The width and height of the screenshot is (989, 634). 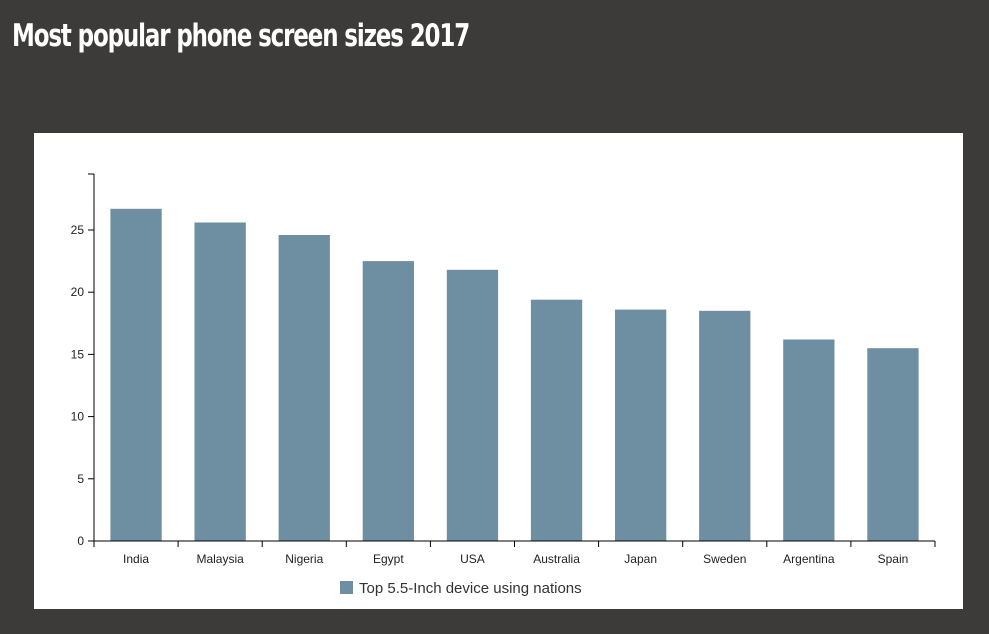 What do you see at coordinates (472, 405) in the screenshot?
I see `bar-usa` at bounding box center [472, 405].